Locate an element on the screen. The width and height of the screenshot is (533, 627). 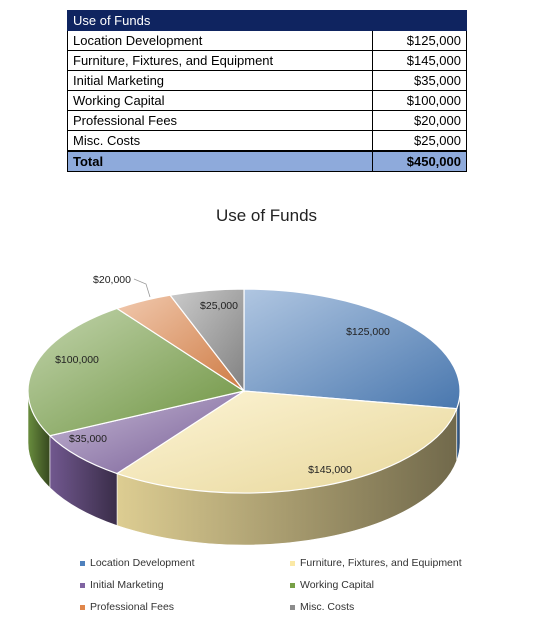
data-label-4: $20,000 is located at coordinates (112, 280).